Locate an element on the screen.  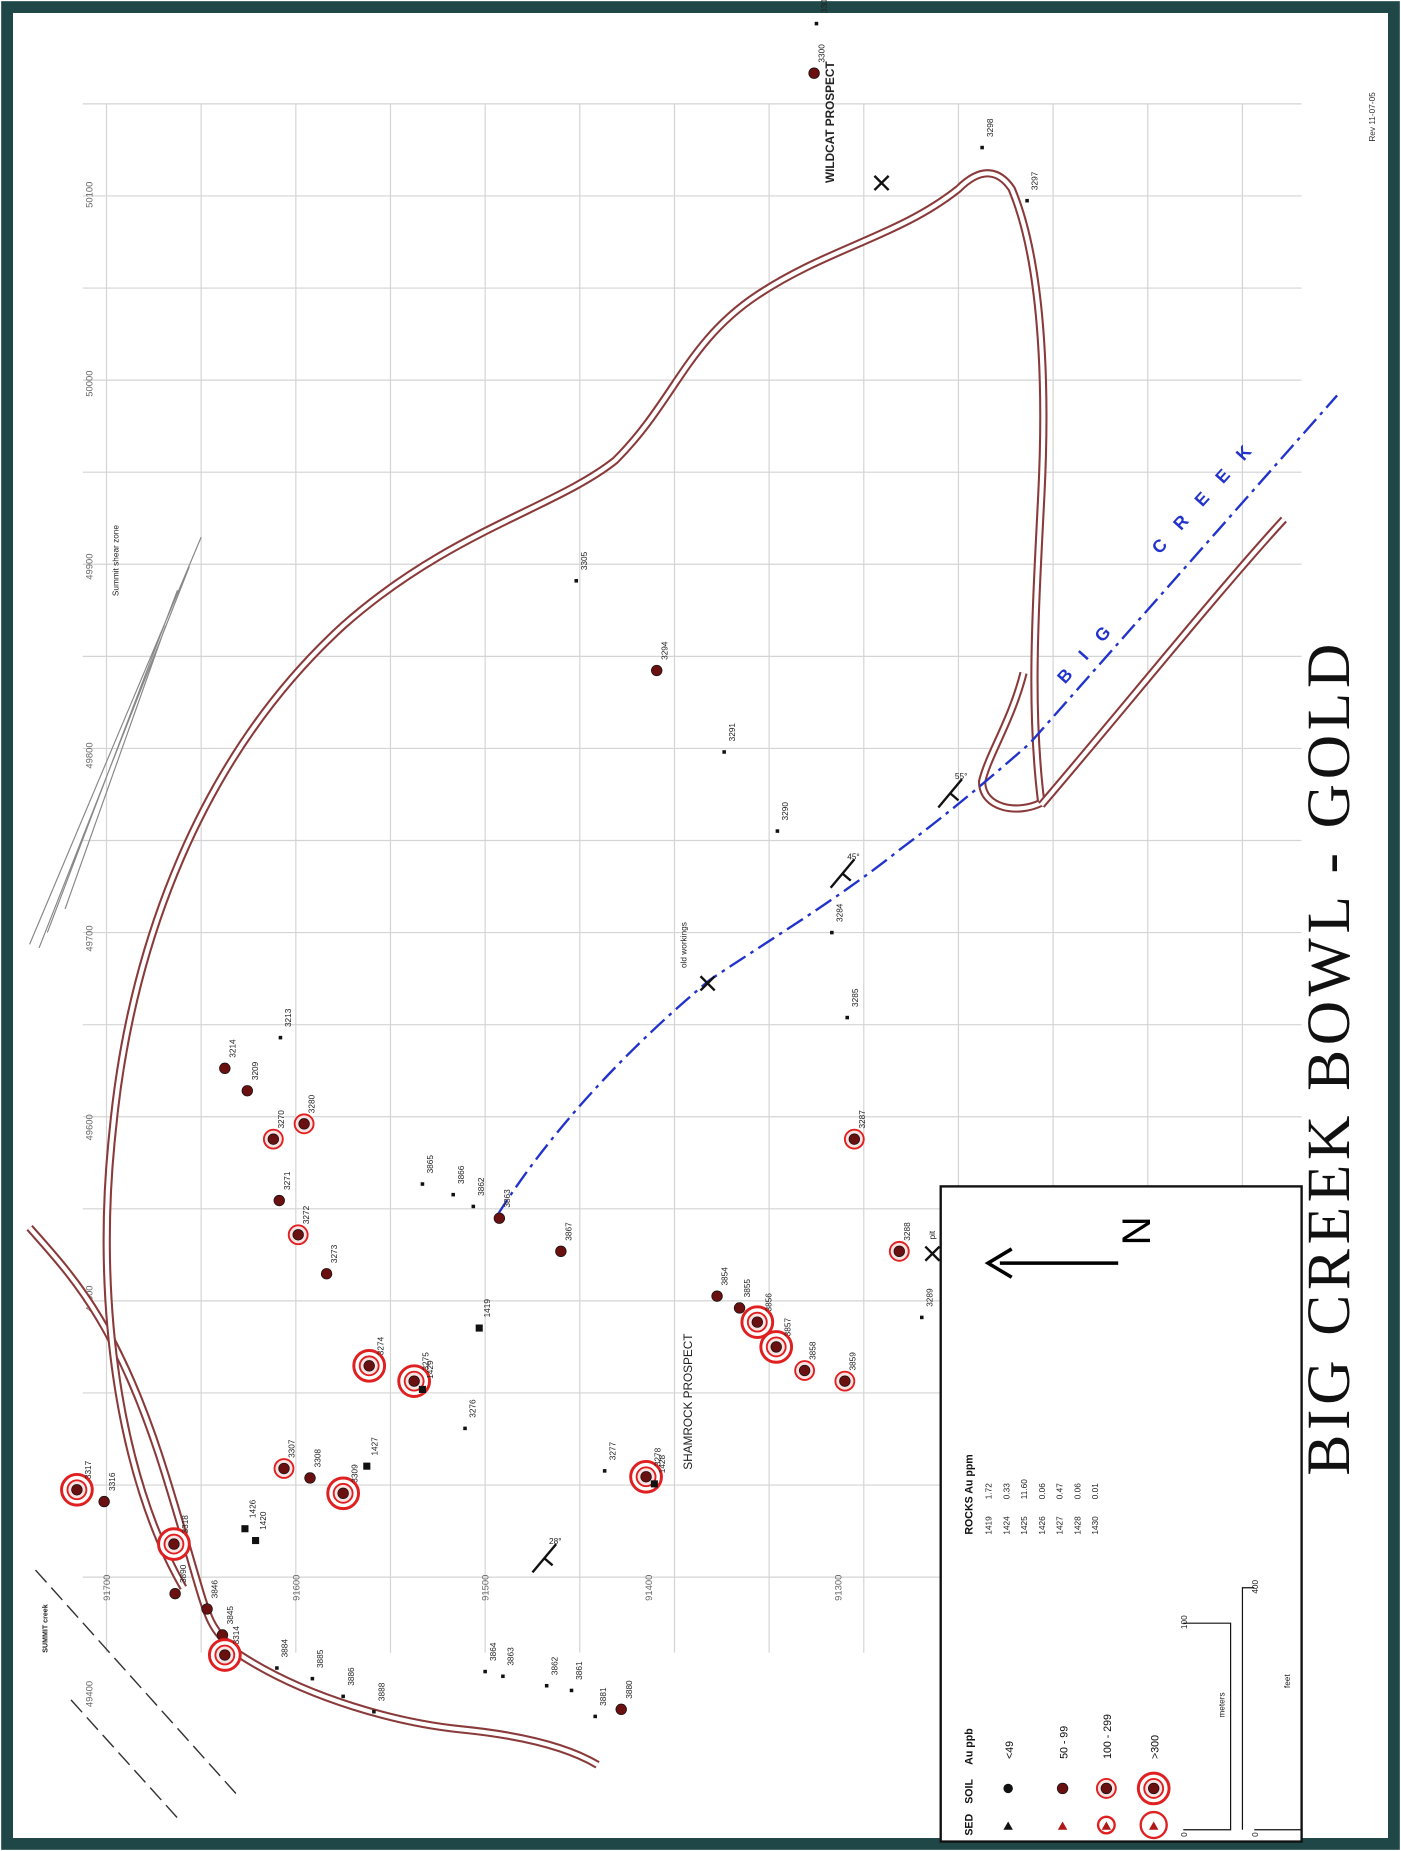
scale-bars is located at coordinates (1242, 1709).